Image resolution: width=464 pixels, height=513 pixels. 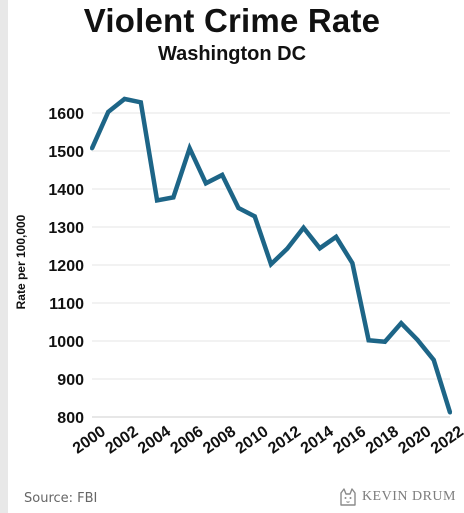 I want to click on x-tick-label: 2014, so click(x=317, y=440).